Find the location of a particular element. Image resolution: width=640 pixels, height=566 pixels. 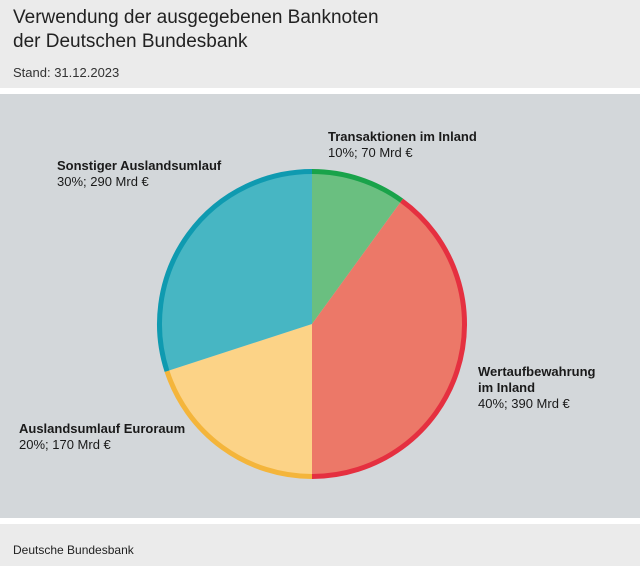

slice-label-transaktionen: Transaktionen im Inland 10%; 70 Mrd € is located at coordinates (402, 145).